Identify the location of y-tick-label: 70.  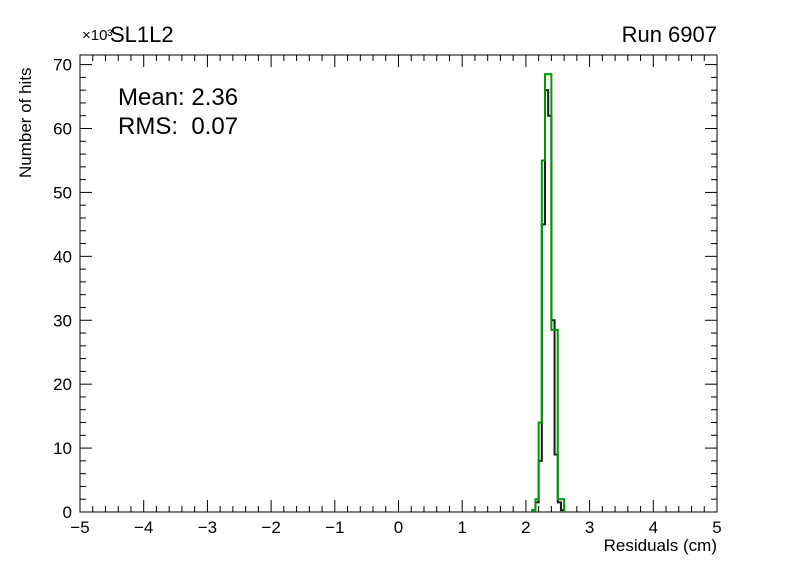
(62, 65).